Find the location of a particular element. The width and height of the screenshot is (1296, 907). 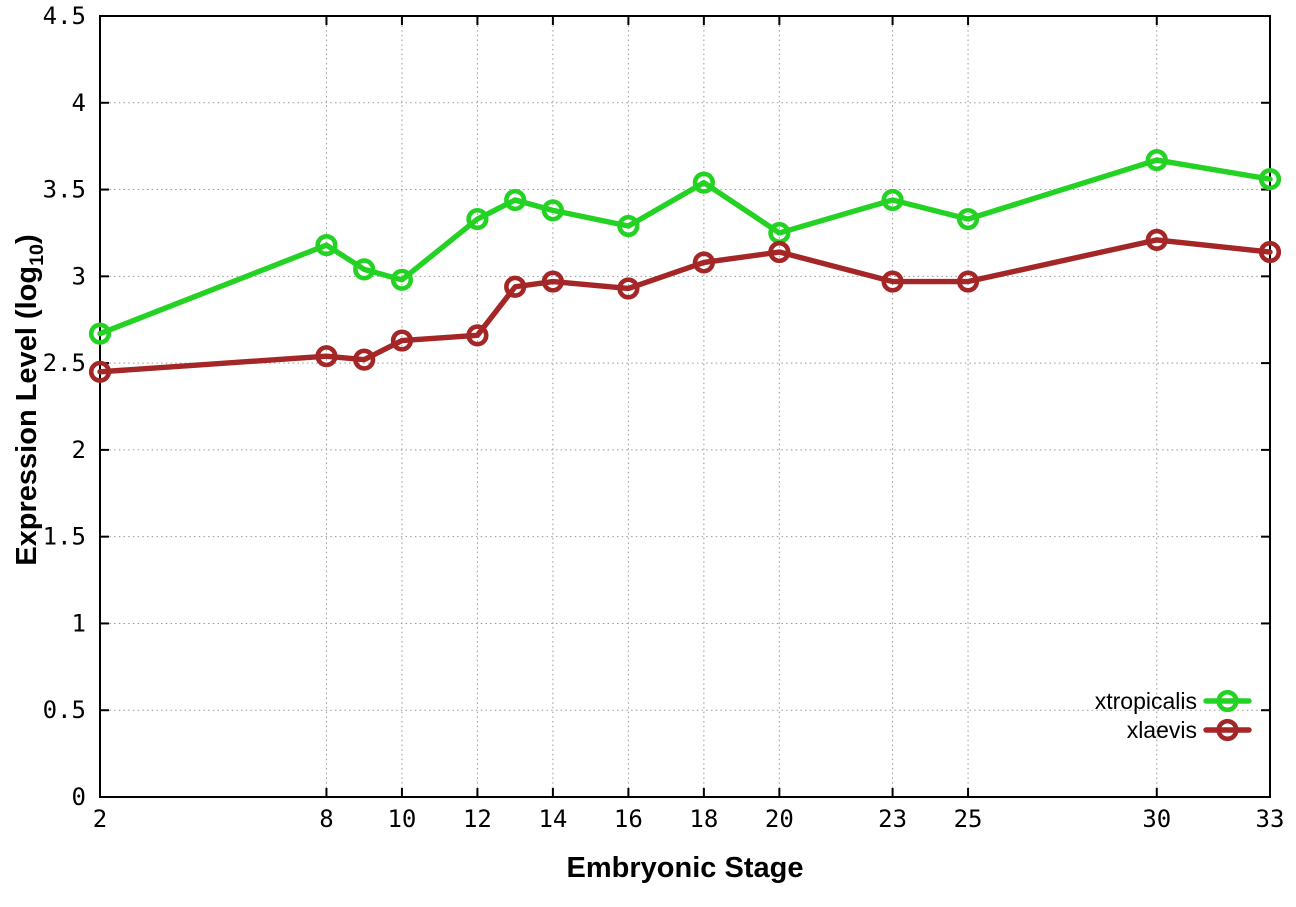

y-tick-label: 2.5 is located at coordinates (64, 363).